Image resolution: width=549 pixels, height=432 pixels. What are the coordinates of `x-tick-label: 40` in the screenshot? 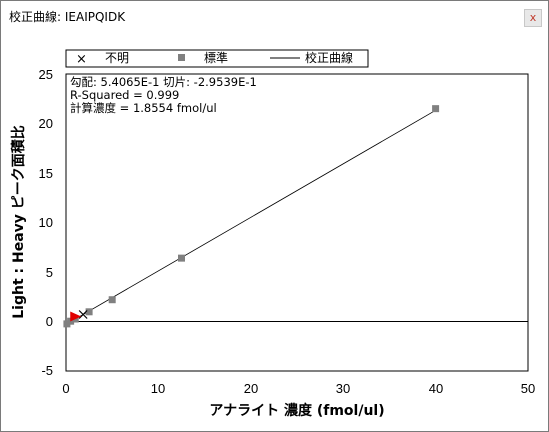 It's located at (436, 388).